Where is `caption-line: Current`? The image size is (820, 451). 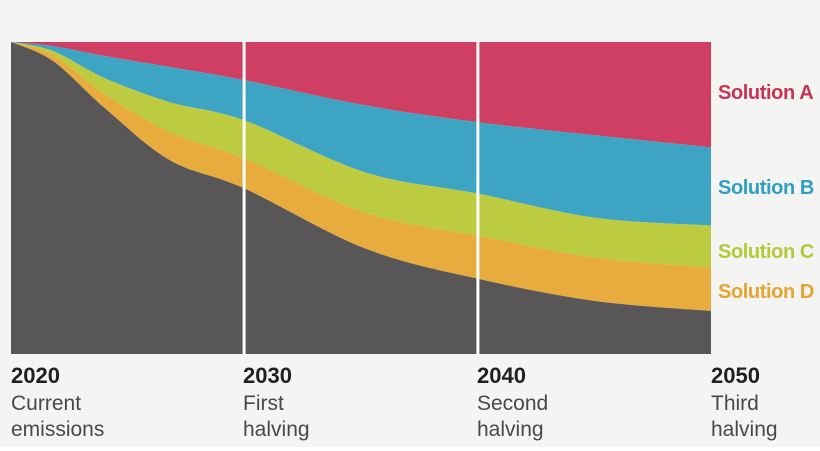 caption-line: Current is located at coordinates (46, 403).